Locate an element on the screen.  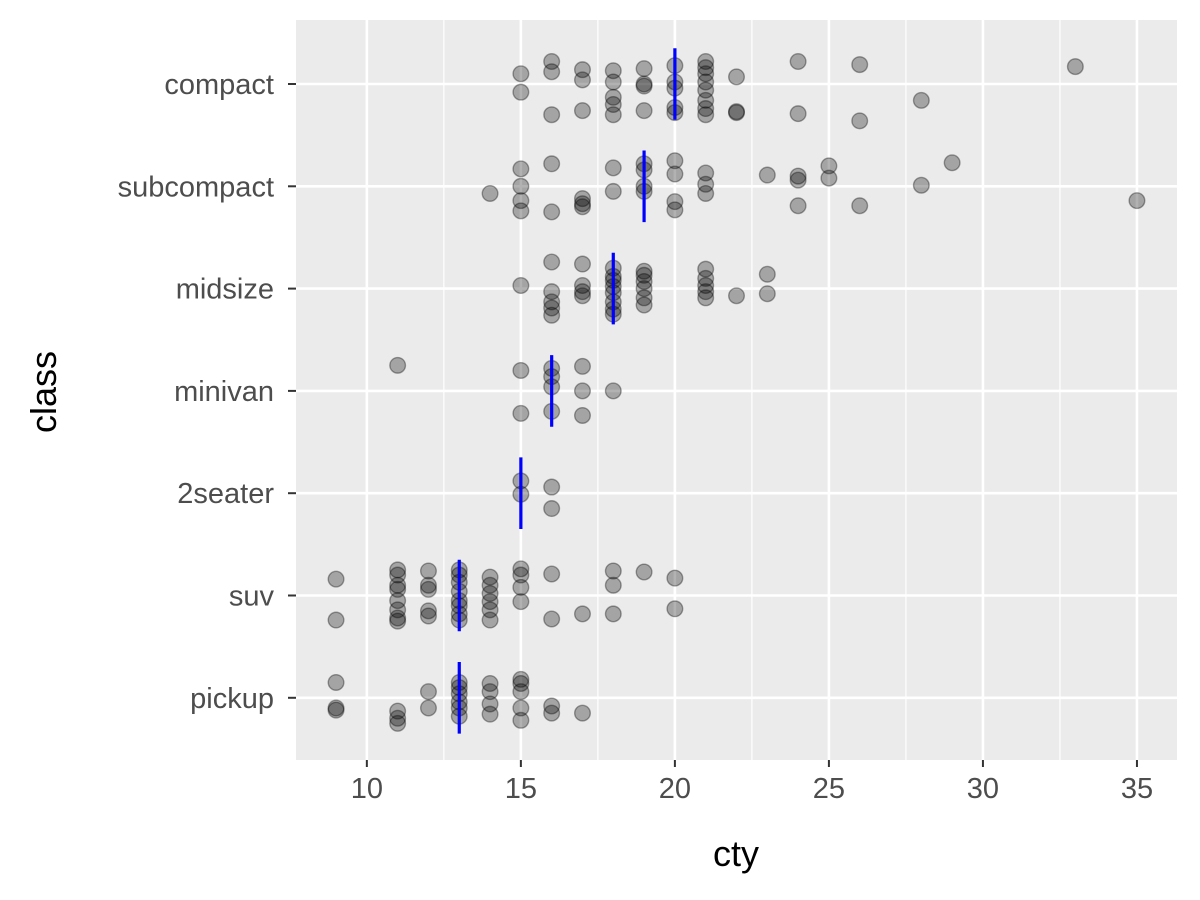
x-tick-label: 10 is located at coordinates (367, 789).